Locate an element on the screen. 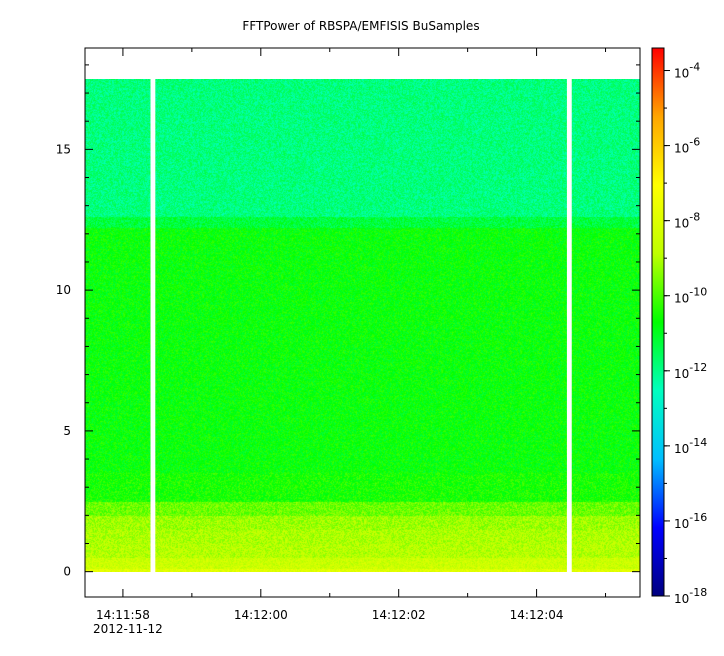 This screenshot has height=656, width=724. y-tick-label: 15 is located at coordinates (63, 149).